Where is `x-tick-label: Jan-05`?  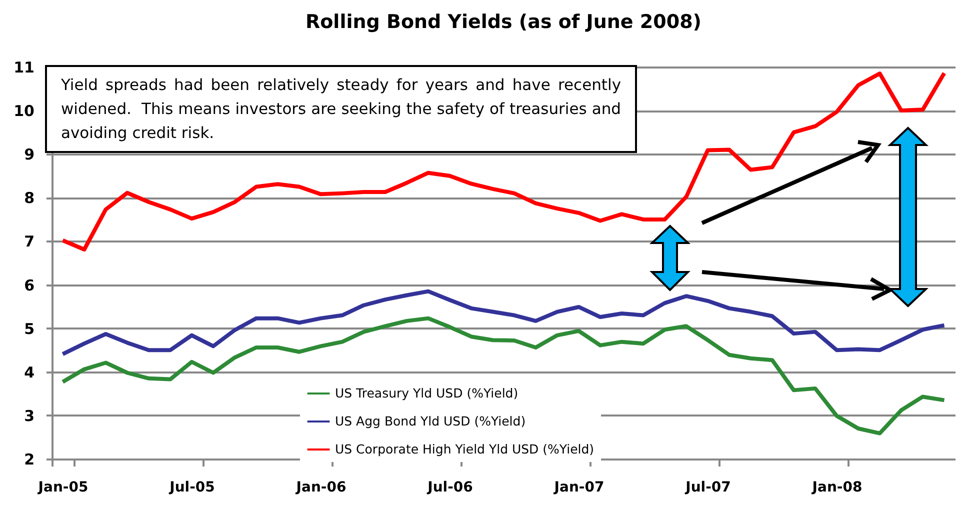
x-tick-label: Jan-05 is located at coordinates (62, 488).